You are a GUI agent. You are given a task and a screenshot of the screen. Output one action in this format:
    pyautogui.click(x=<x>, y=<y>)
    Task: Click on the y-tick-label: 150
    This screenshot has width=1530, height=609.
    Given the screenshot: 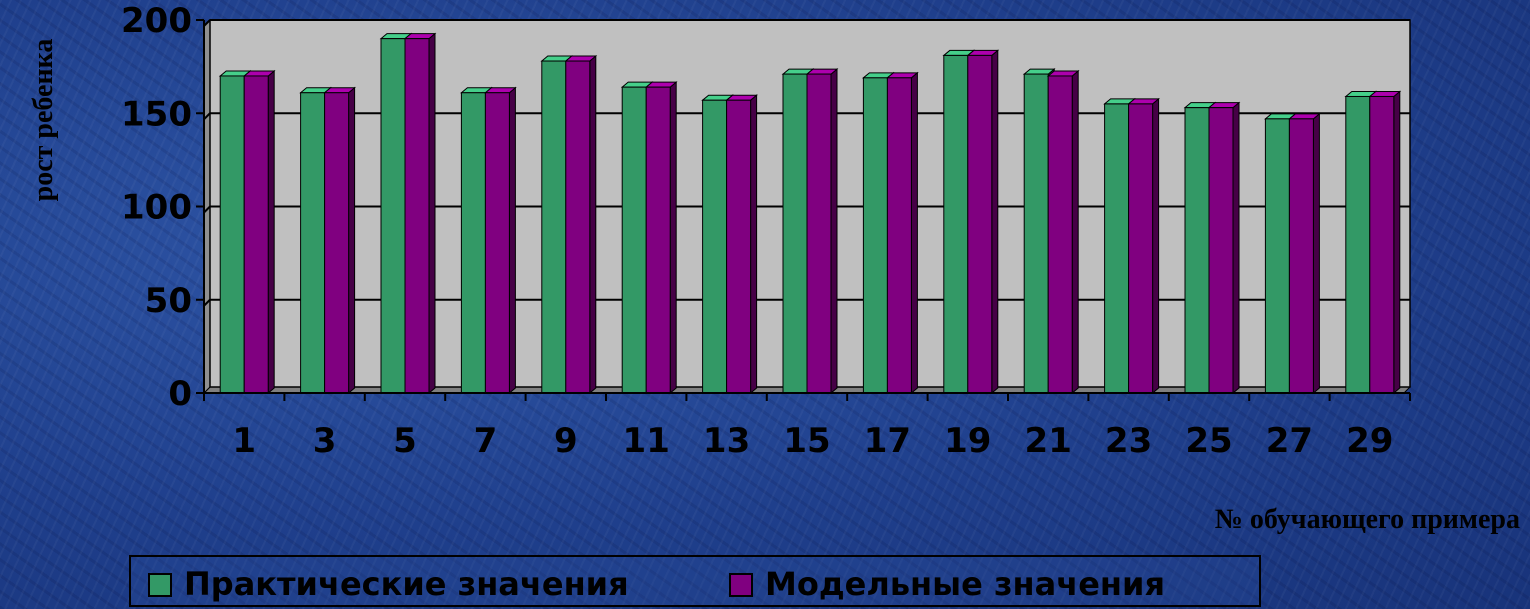 What is the action you would take?
    pyautogui.click(x=156, y=114)
    